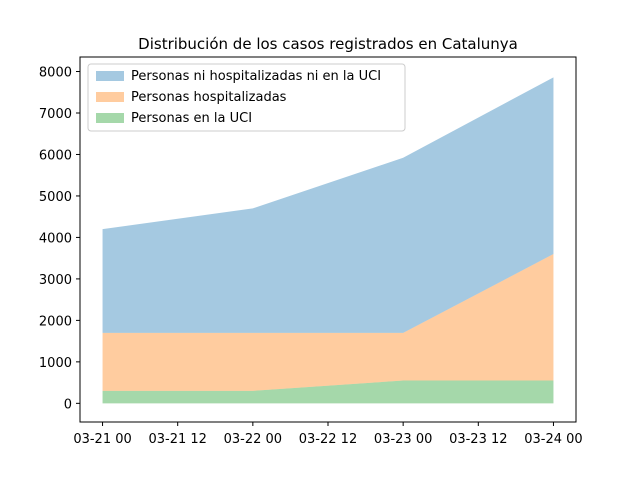  What do you see at coordinates (55, 155) in the screenshot?
I see `y-tick-label: 6000` at bounding box center [55, 155].